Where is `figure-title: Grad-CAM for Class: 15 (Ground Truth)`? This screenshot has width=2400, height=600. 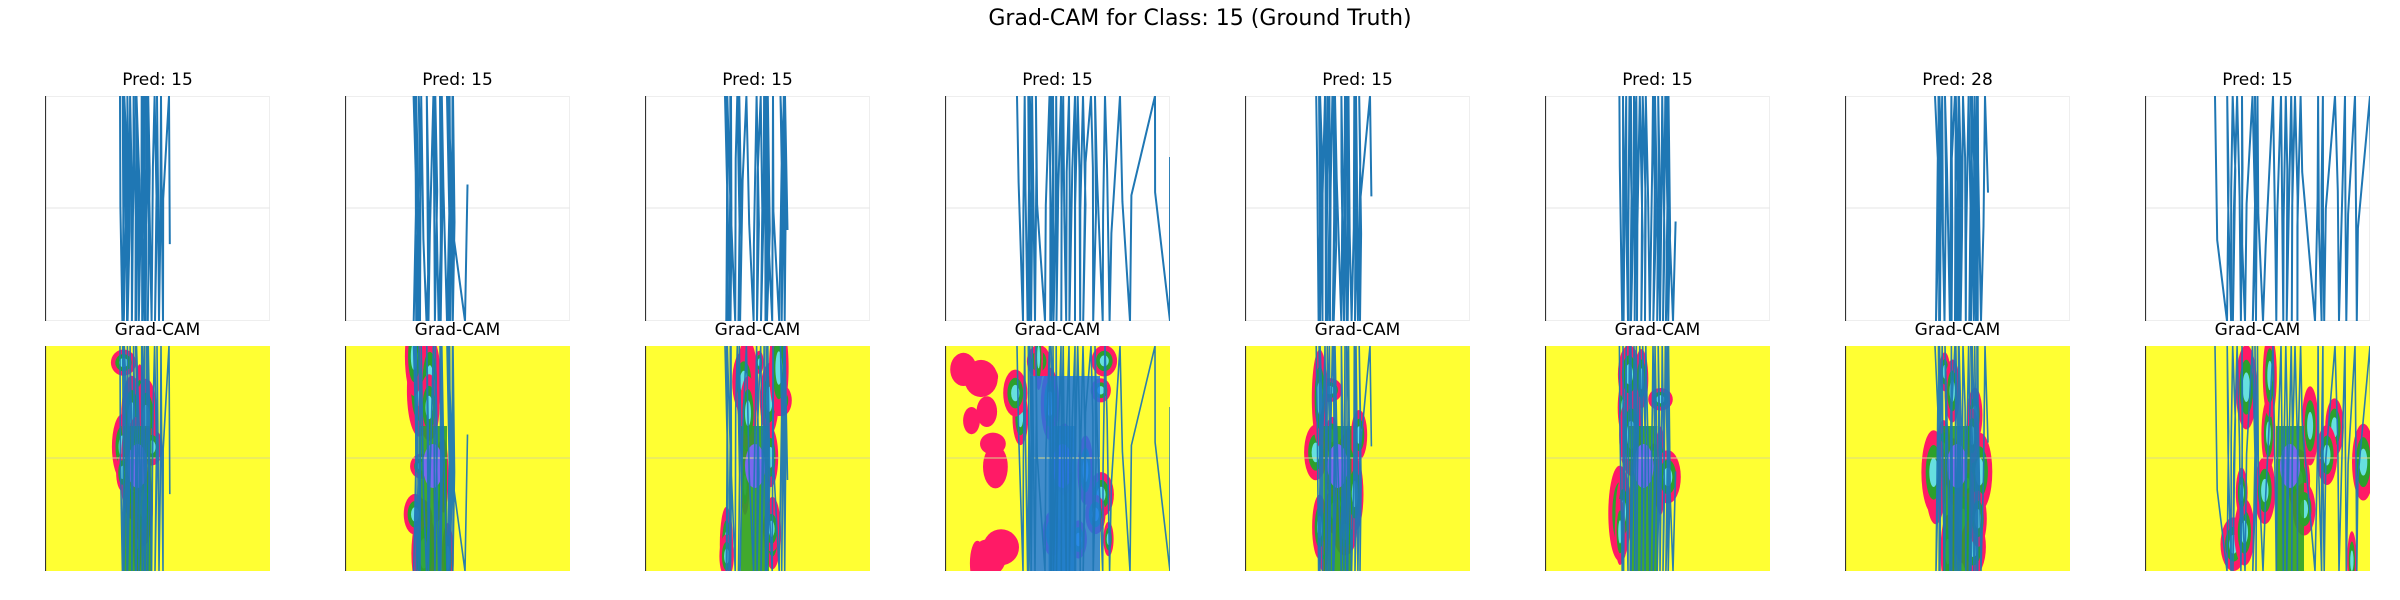 figure-title: Grad-CAM for Class: 15 (Ground Truth) is located at coordinates (1200, 18).